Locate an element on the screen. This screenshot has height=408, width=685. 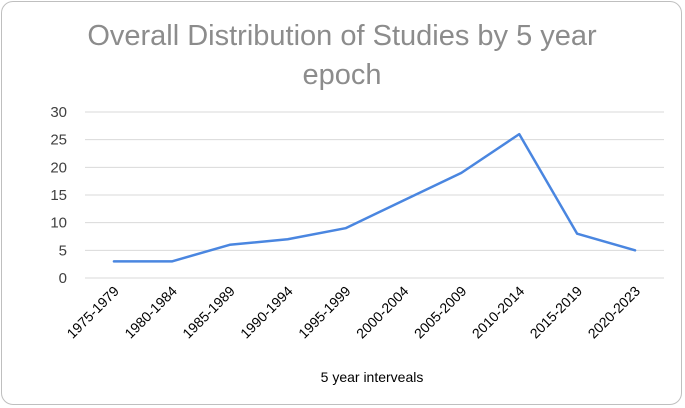
x-tick-label: 1980-1984 is located at coordinates (150, 312).